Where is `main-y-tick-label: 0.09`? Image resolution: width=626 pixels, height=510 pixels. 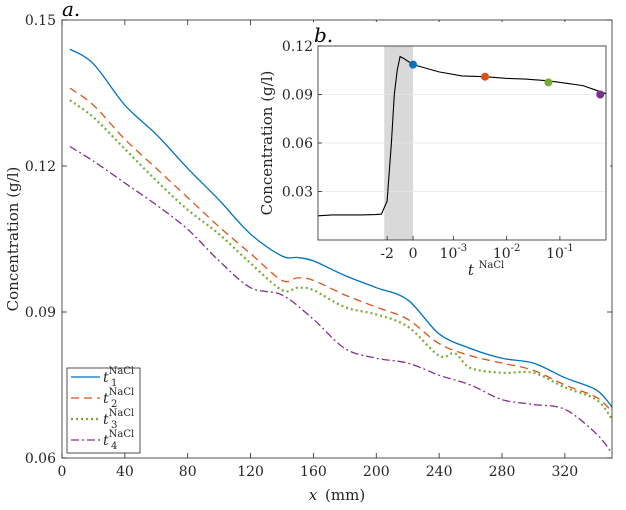
main-y-tick-label: 0.09 is located at coordinates (40, 313).